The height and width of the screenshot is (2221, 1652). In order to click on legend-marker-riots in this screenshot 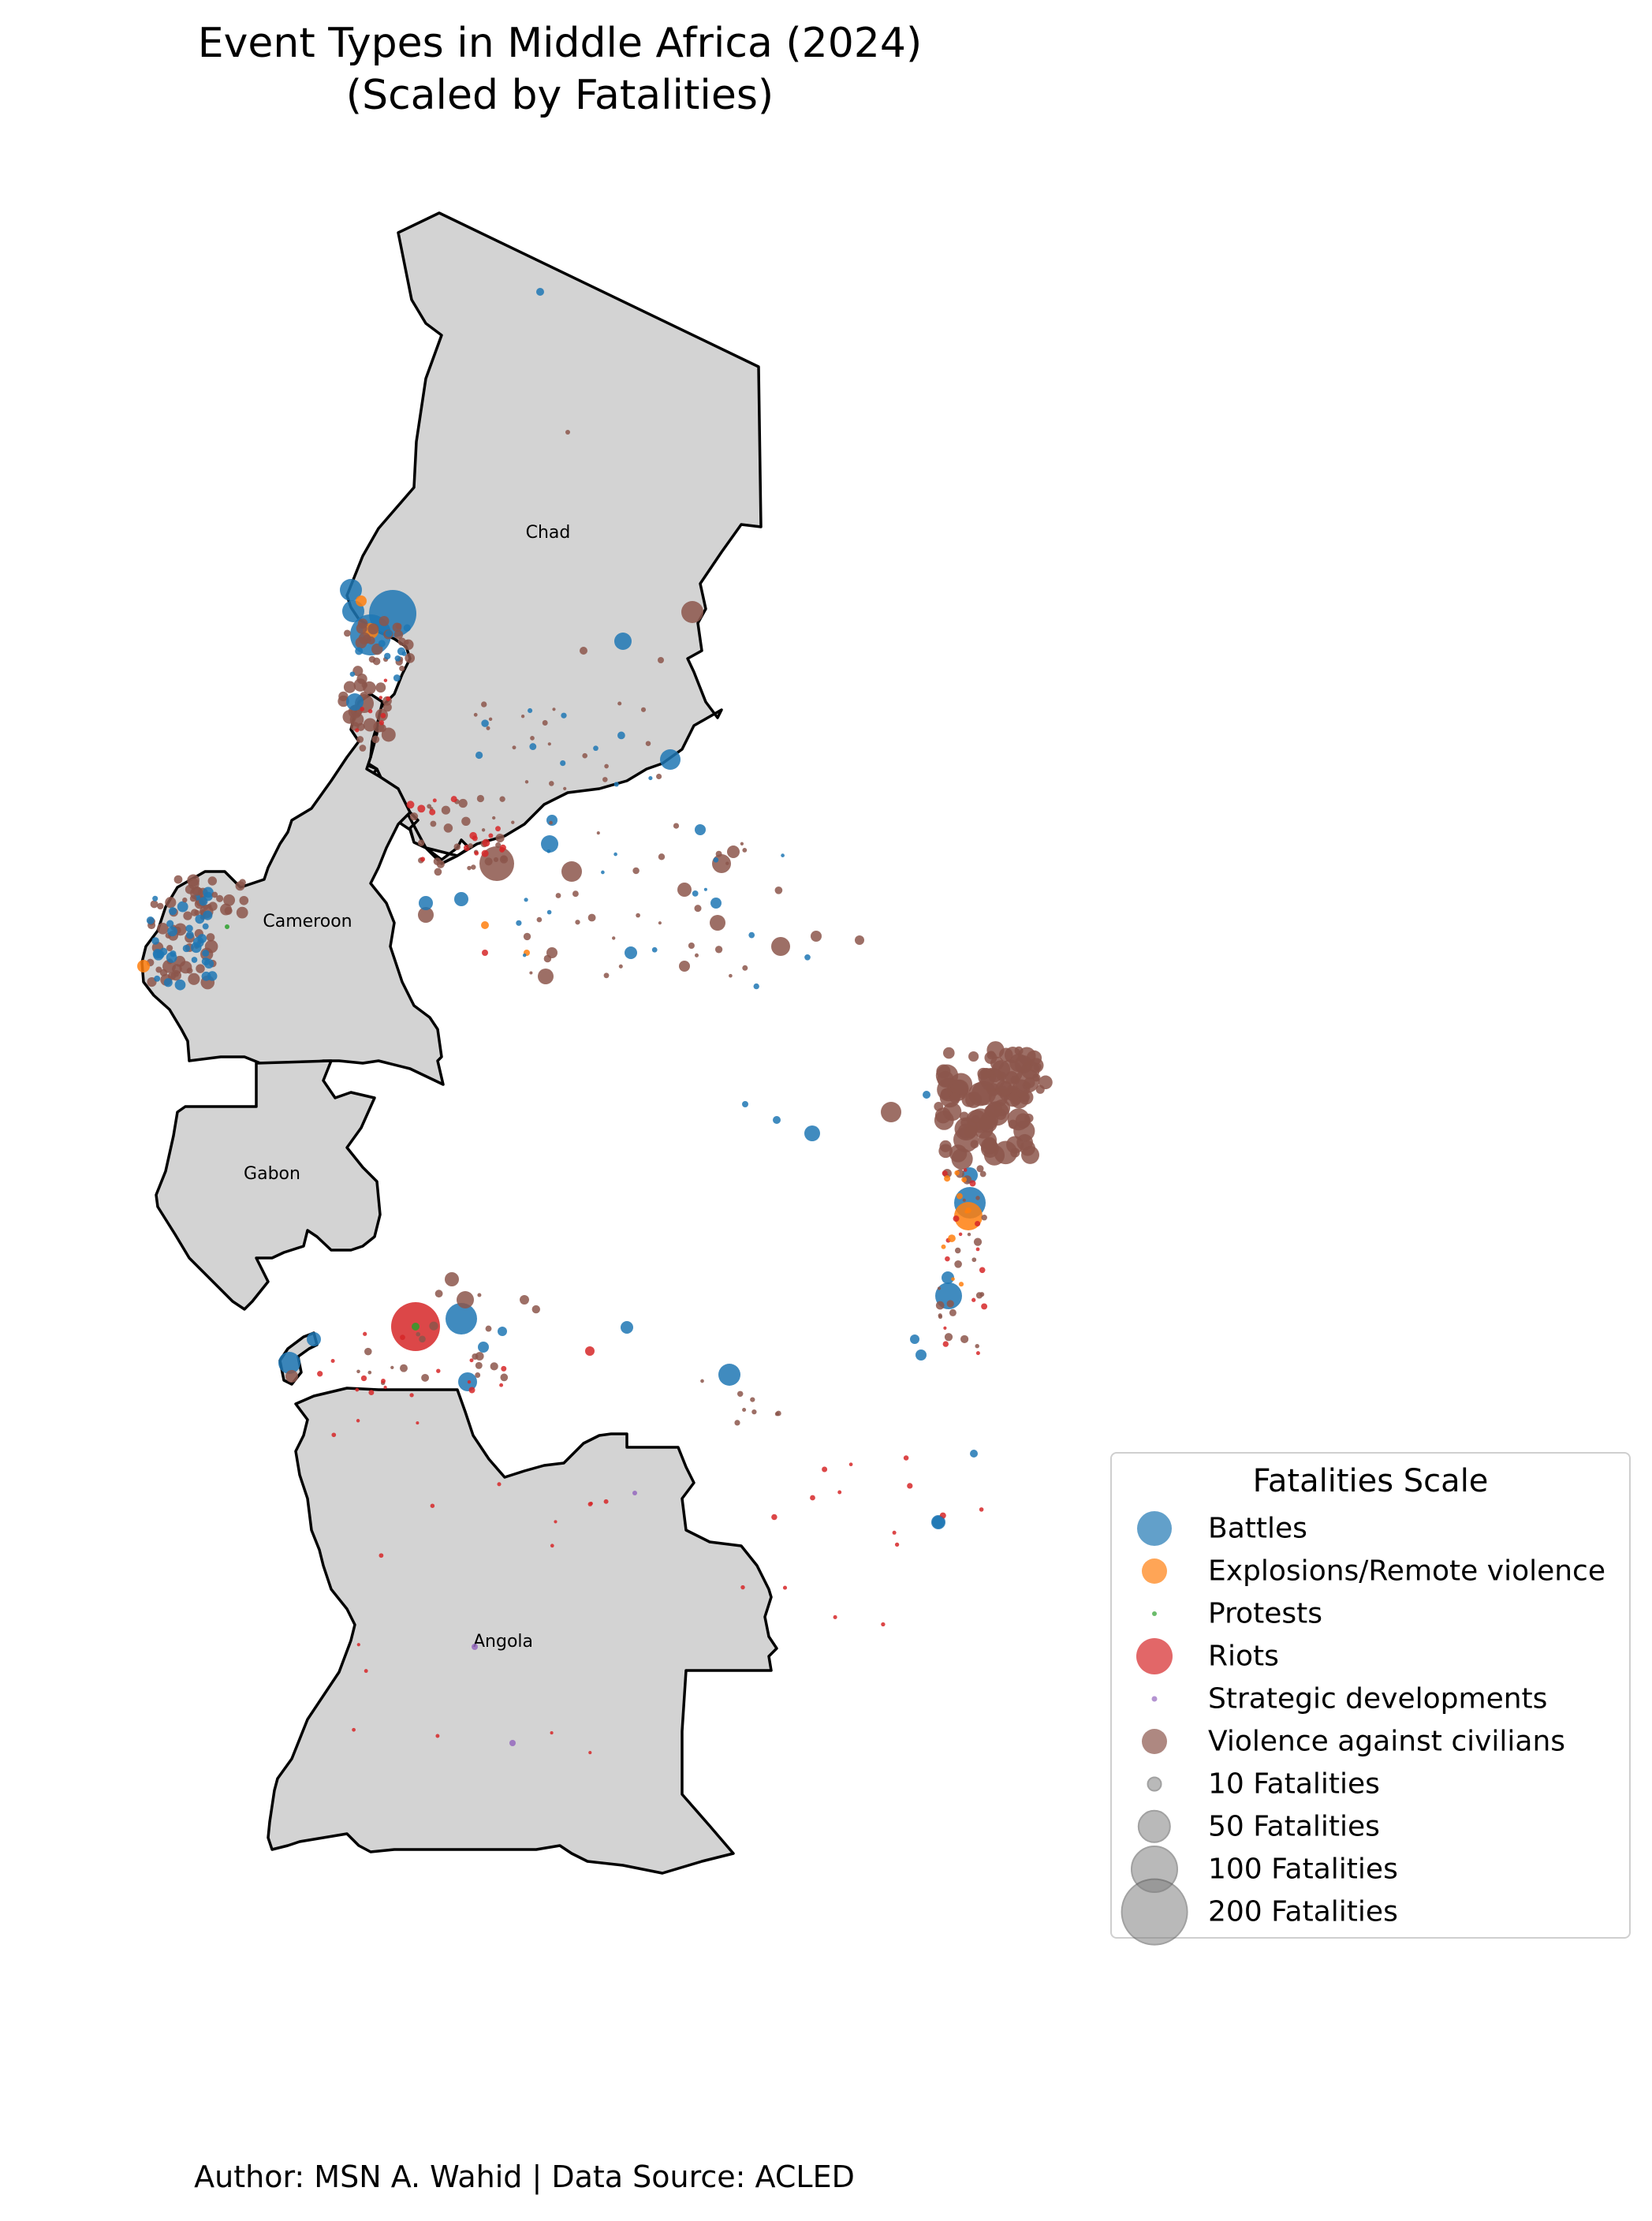, I will do `click(1155, 1656)`.